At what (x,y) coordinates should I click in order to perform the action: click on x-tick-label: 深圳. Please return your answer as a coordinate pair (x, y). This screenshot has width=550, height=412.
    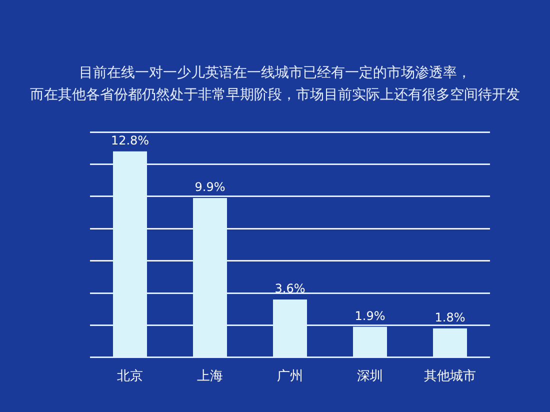
    Looking at the image, I should click on (370, 375).